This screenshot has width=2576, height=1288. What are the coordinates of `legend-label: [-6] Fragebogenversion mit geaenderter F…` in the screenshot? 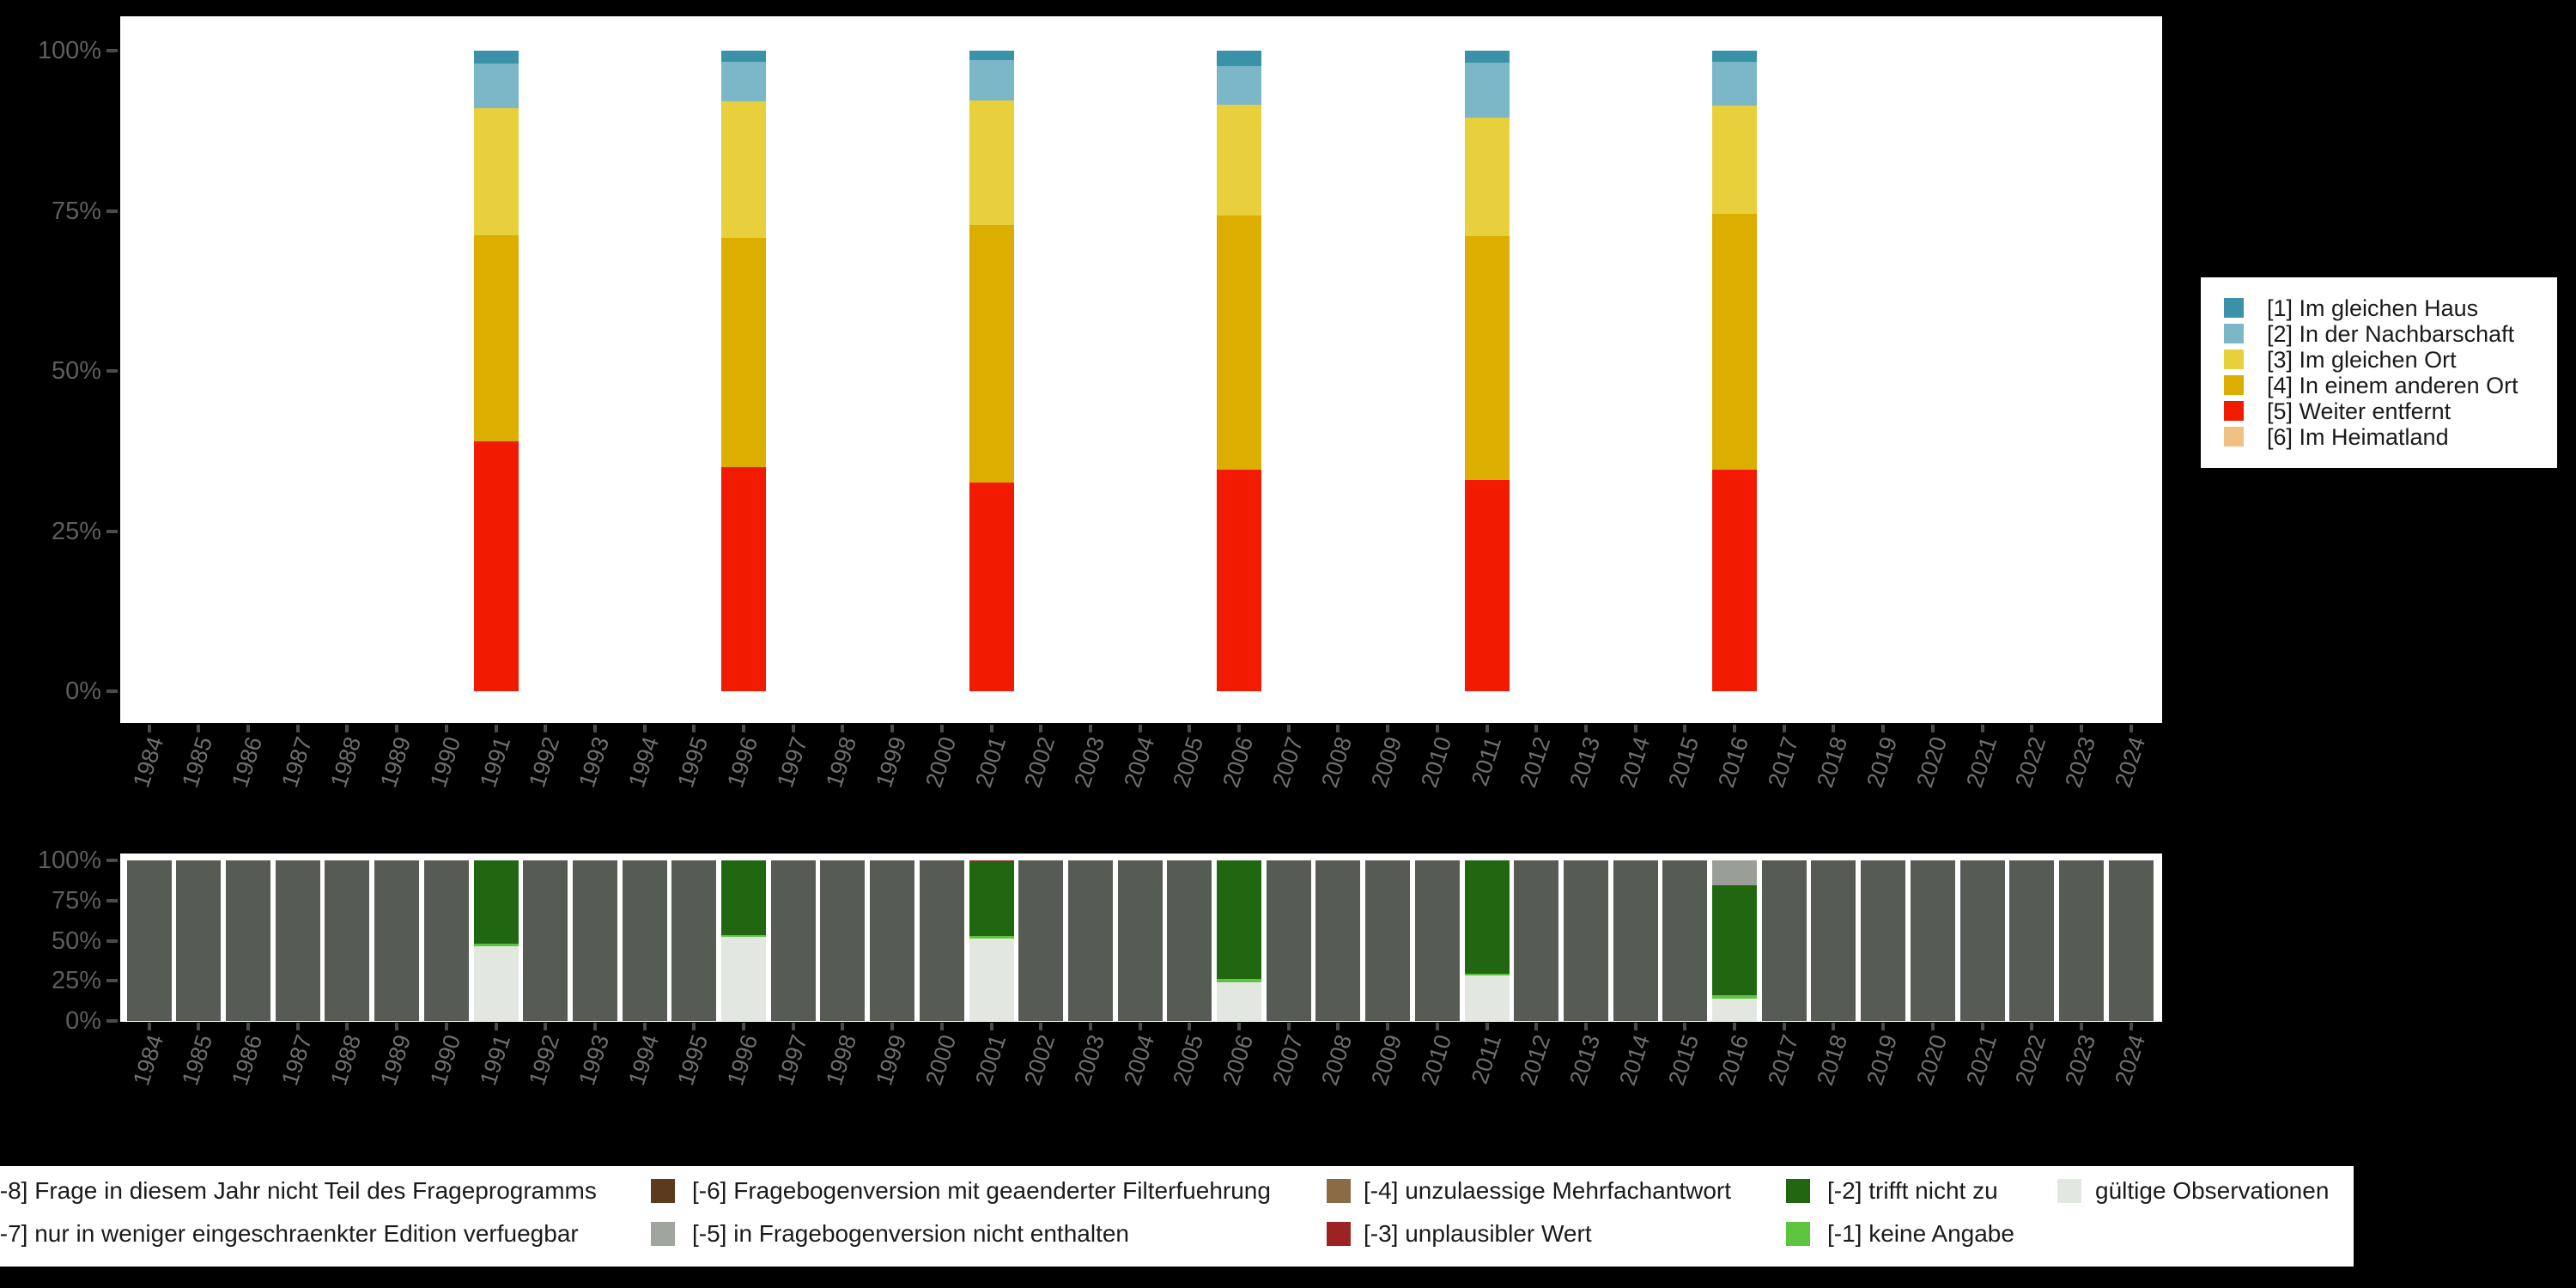 It's located at (981, 1191).